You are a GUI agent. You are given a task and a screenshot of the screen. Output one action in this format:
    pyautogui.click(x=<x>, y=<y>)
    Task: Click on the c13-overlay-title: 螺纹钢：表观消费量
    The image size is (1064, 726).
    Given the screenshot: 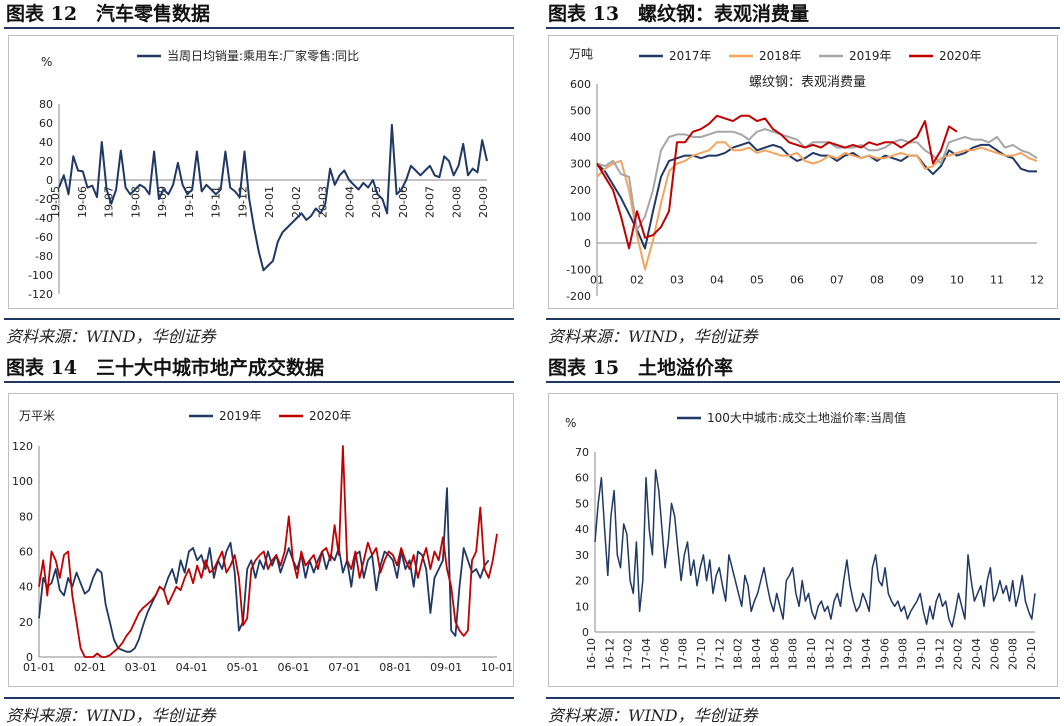 What is the action you would take?
    pyautogui.click(x=807, y=82)
    